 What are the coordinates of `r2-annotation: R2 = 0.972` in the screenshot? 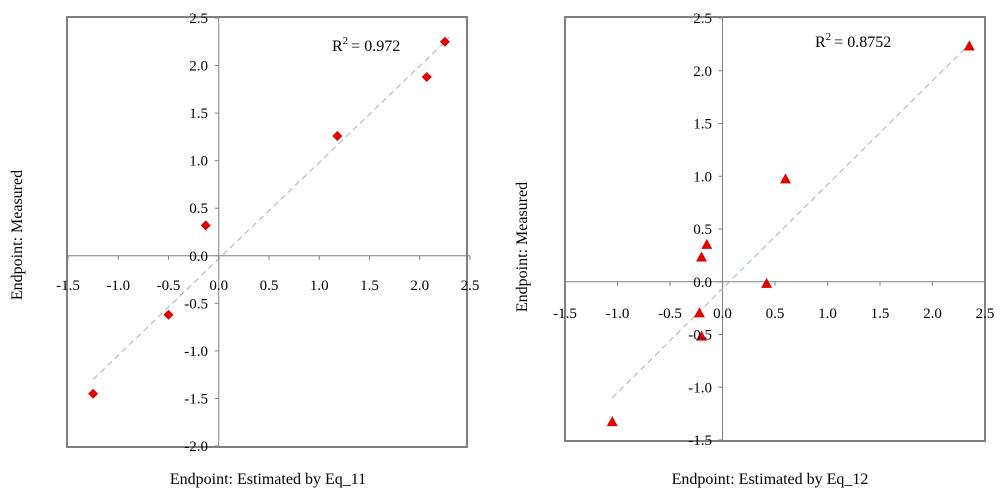 It's located at (366, 45).